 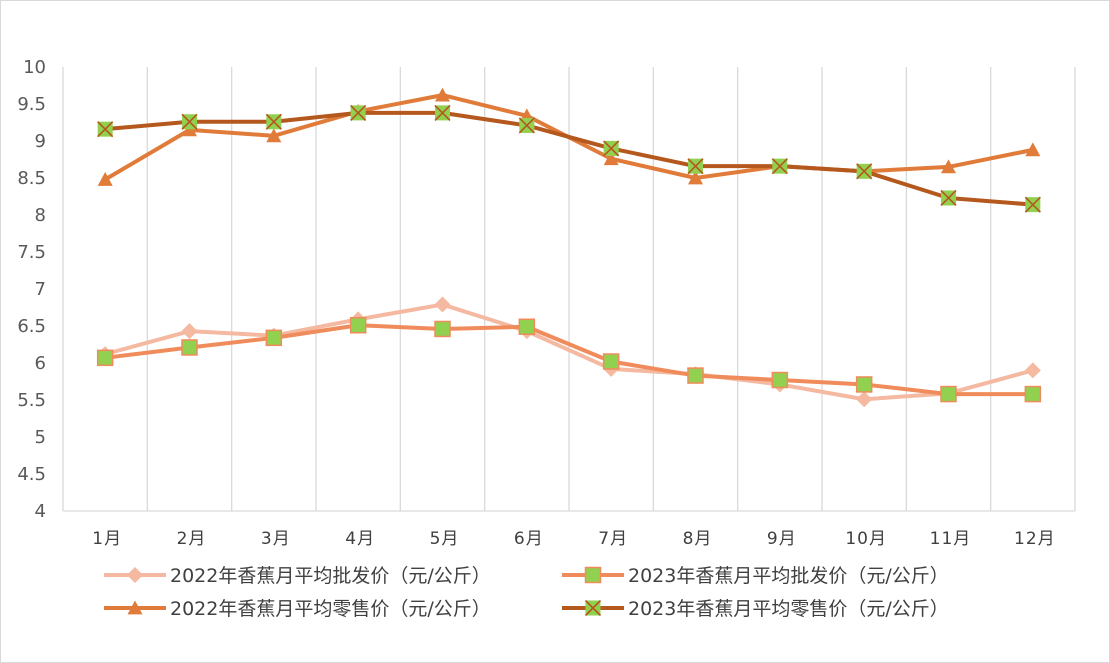 I want to click on legend-label: 2023年香蕉月平均零售价（元/公斤）, so click(x=788, y=609).